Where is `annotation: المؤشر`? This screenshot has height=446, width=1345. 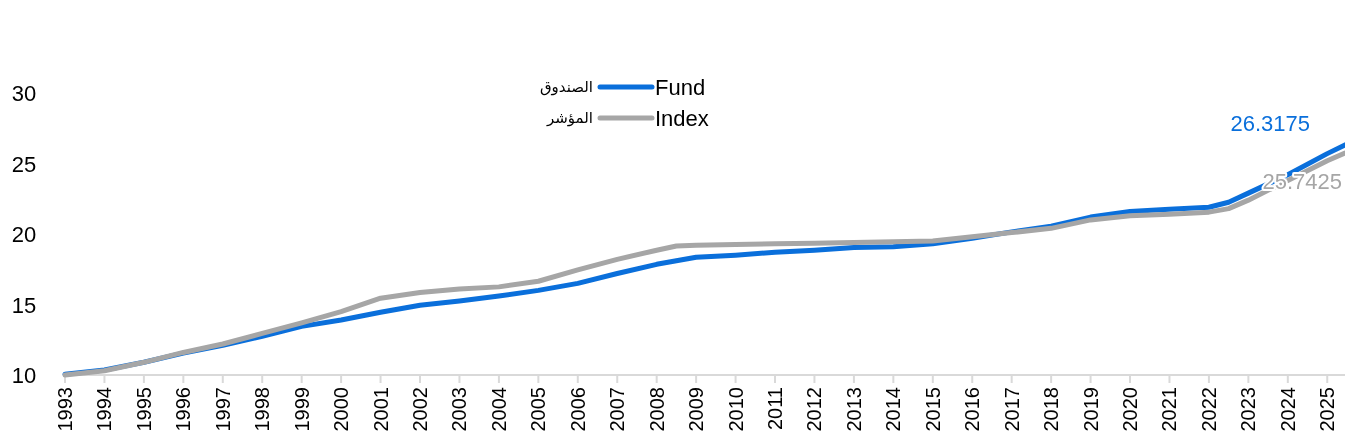
annotation: المؤشر is located at coordinates (569, 118).